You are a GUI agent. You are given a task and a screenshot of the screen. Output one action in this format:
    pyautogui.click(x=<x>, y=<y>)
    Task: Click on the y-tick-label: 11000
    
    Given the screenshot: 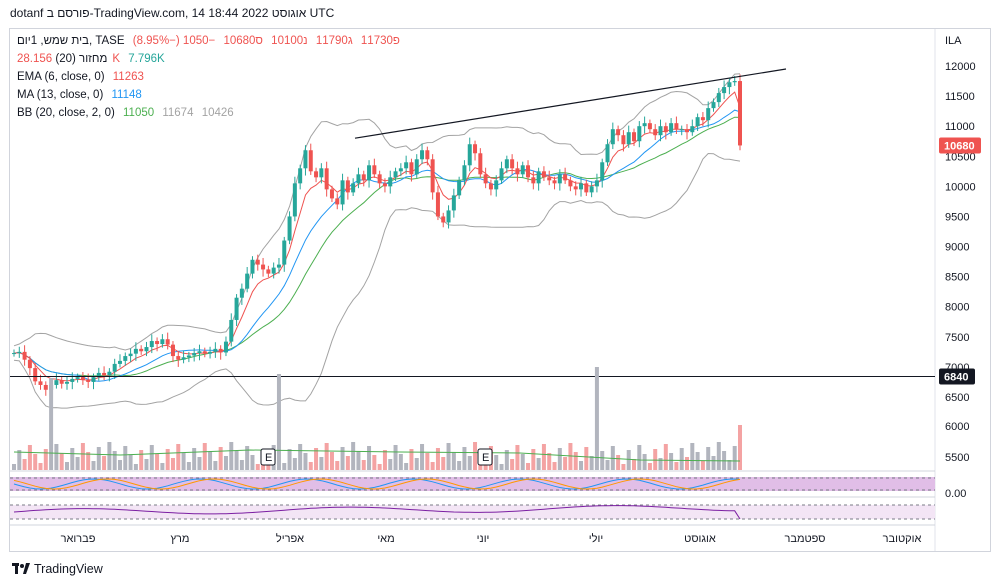 What is the action you would take?
    pyautogui.click(x=960, y=127)
    